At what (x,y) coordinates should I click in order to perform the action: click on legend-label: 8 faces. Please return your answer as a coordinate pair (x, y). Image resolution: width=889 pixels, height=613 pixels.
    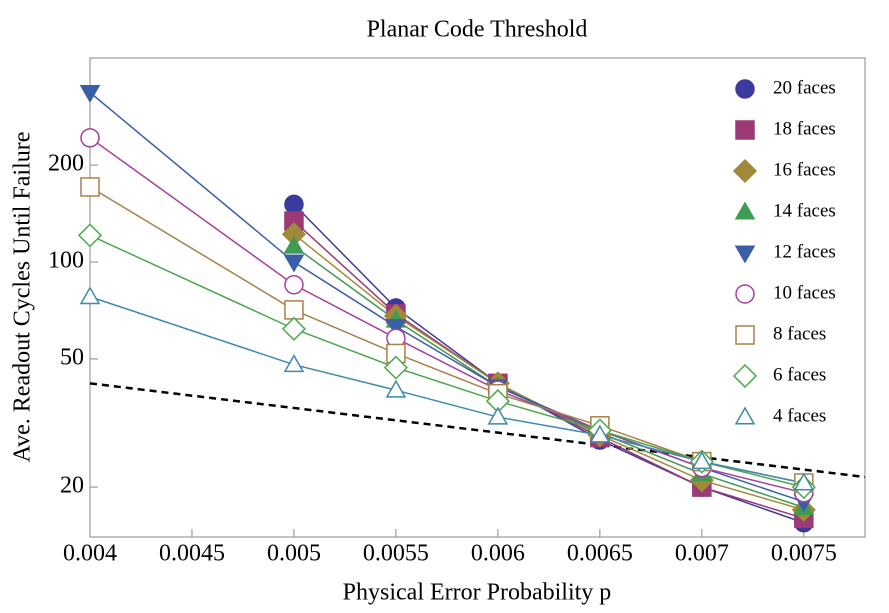
    Looking at the image, I should click on (799, 333).